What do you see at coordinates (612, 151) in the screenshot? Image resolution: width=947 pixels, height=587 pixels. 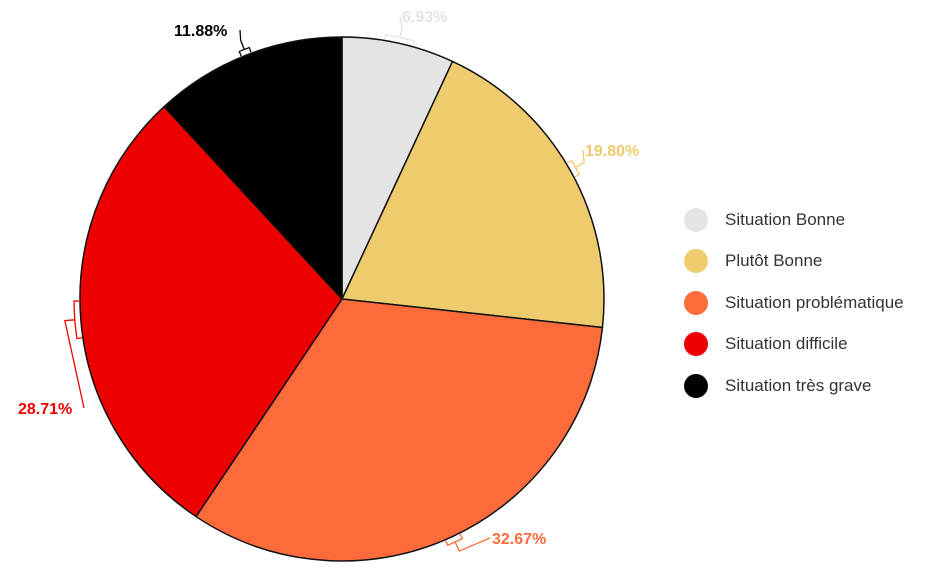 I see `data-label: 19.80%` at bounding box center [612, 151].